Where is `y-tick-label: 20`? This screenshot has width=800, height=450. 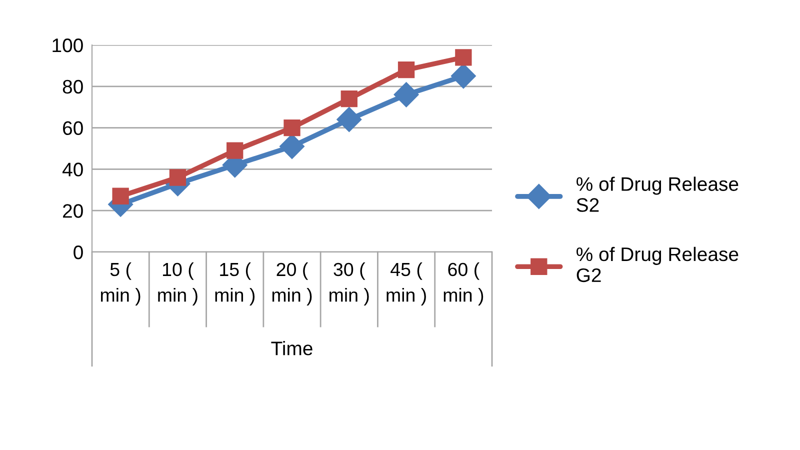
y-tick-label: 20 is located at coordinates (73, 211).